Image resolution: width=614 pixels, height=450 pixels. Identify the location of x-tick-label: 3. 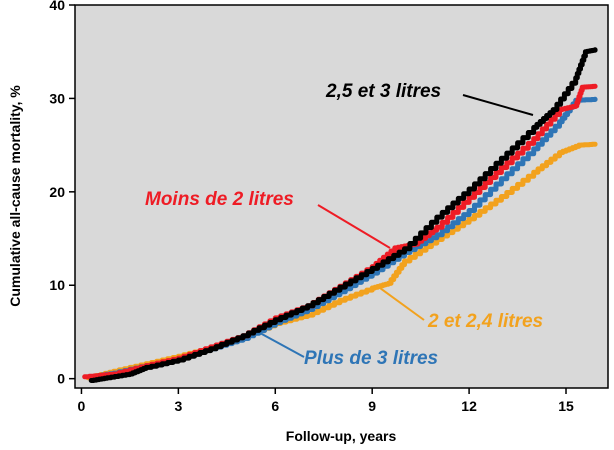
(178, 406).